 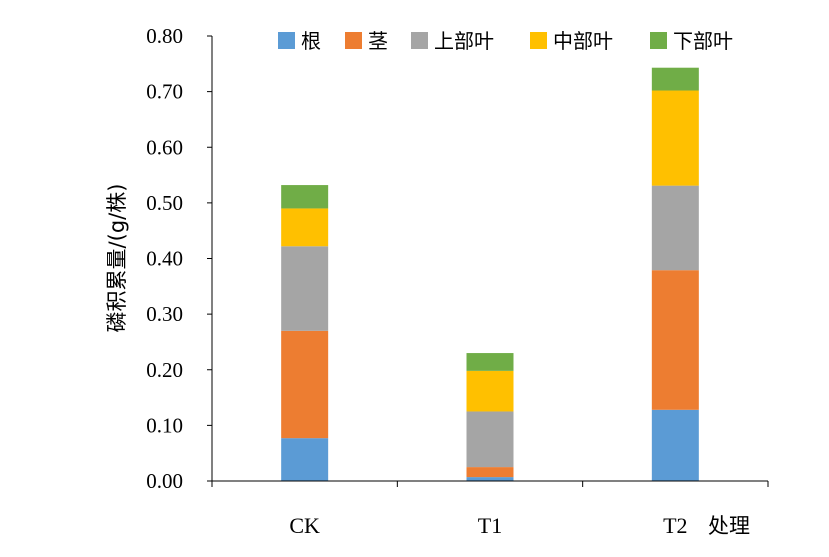 I want to click on bar-T2-上部叶, so click(x=675, y=228).